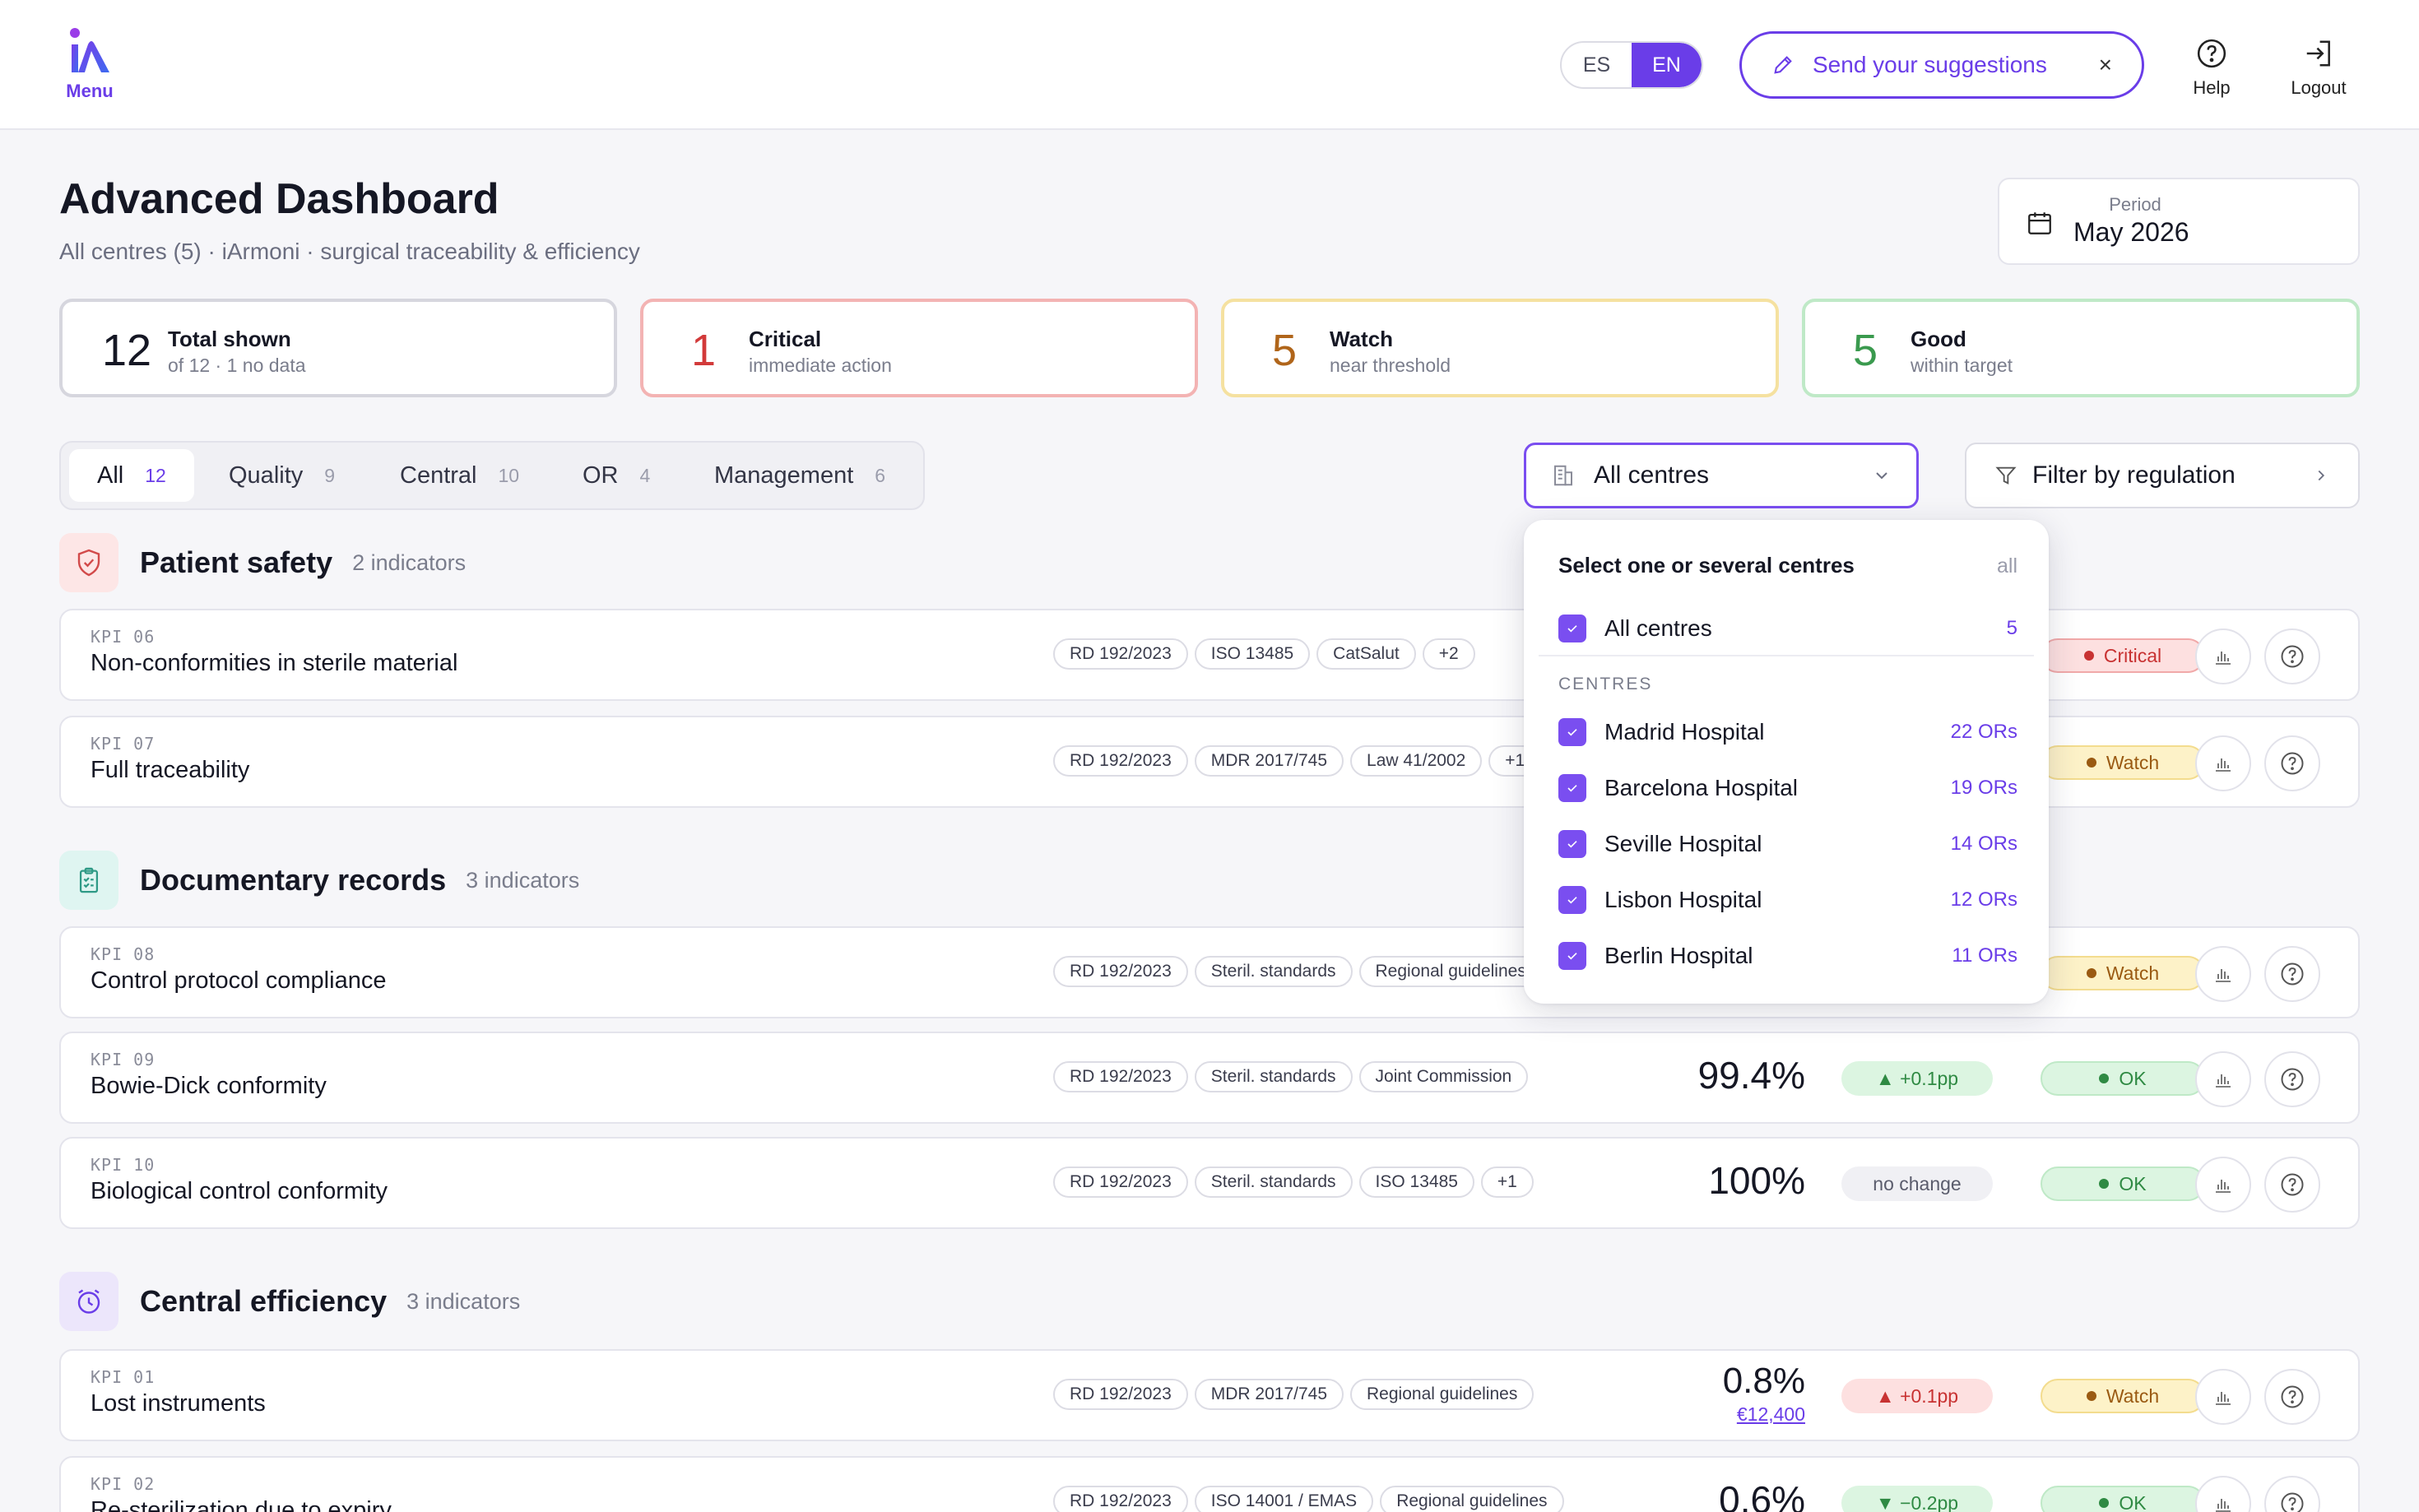 This screenshot has width=2419, height=1512. What do you see at coordinates (2081, 348) in the screenshot?
I see `summary-card-good: 5 Good within target` at bounding box center [2081, 348].